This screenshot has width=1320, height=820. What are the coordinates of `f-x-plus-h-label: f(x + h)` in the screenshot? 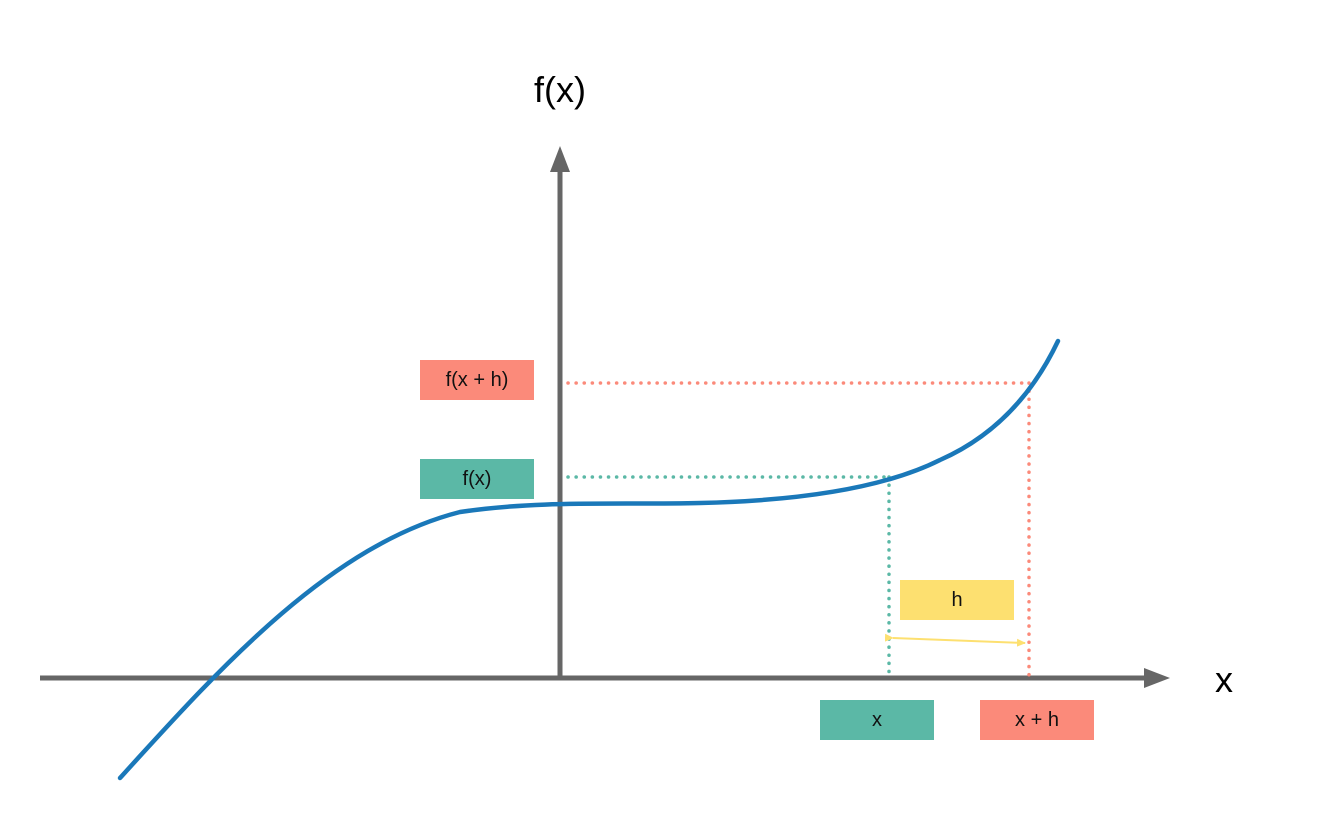 It's located at (477, 380).